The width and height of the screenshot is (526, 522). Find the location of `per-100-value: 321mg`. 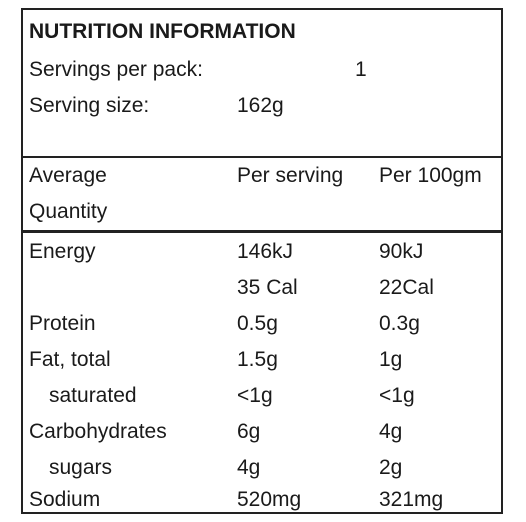

per-100-value: 321mg is located at coordinates (411, 499).